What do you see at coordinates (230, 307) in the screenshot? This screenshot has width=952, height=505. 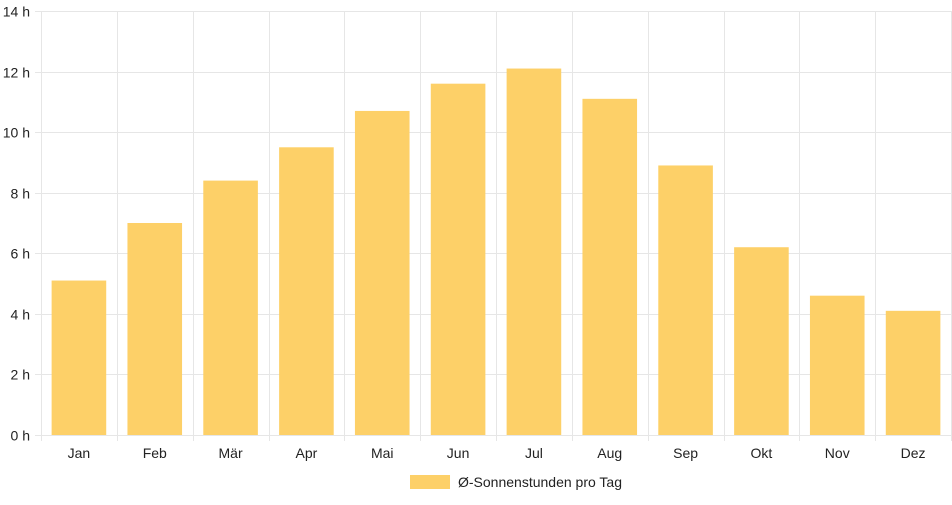 I see `bar-mär` at bounding box center [230, 307].